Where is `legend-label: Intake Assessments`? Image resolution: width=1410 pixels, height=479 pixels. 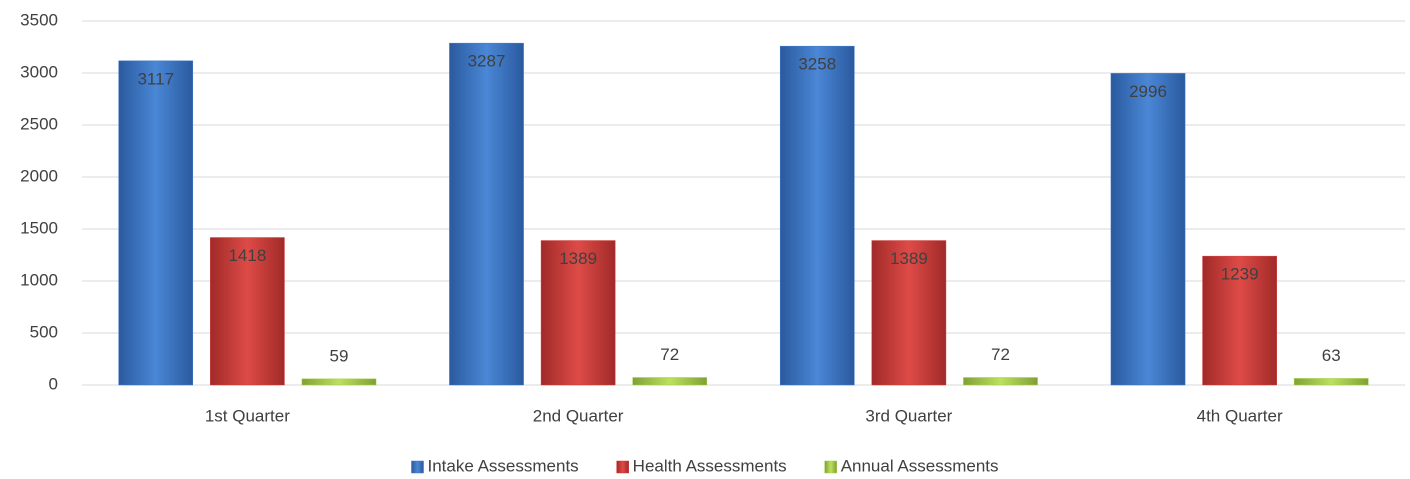
legend-label: Intake Assessments is located at coordinates (502, 465).